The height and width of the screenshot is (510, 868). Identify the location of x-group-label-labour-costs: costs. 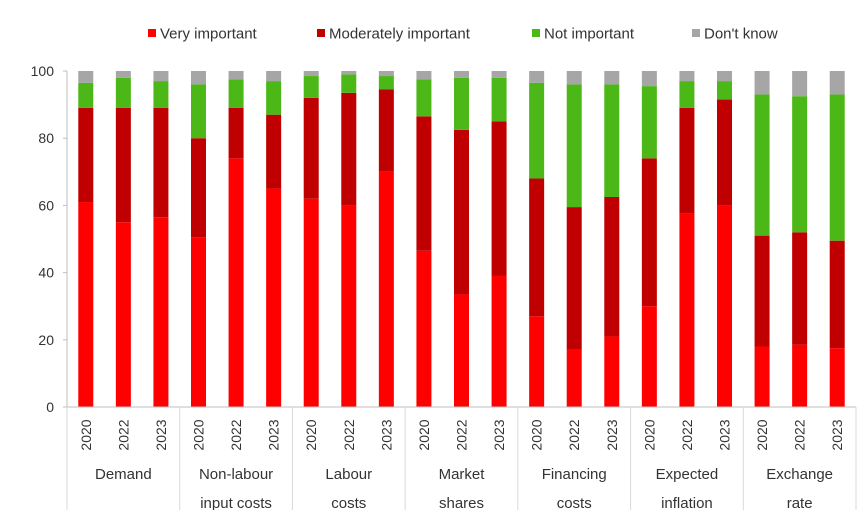
(348, 502).